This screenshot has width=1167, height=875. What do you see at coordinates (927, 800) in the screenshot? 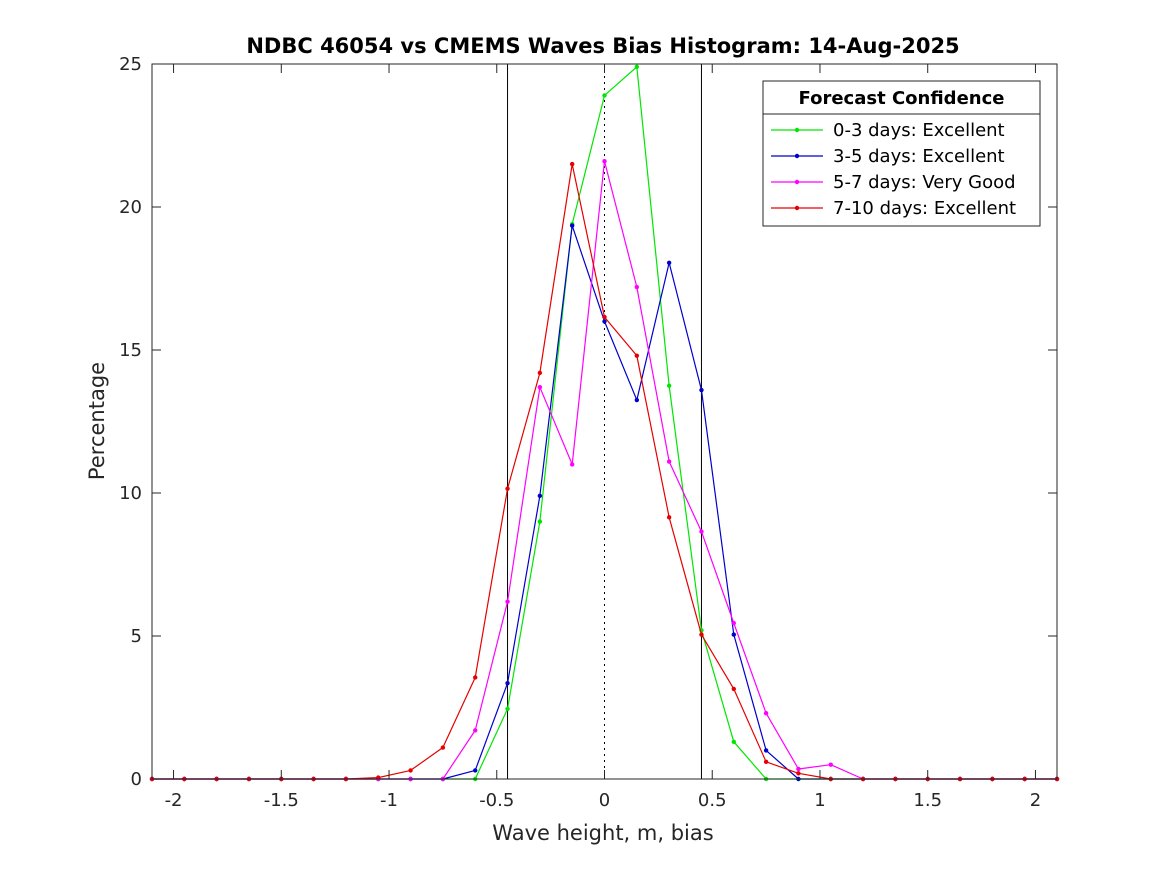
I see `x-tick-label: 1.5` at bounding box center [927, 800].